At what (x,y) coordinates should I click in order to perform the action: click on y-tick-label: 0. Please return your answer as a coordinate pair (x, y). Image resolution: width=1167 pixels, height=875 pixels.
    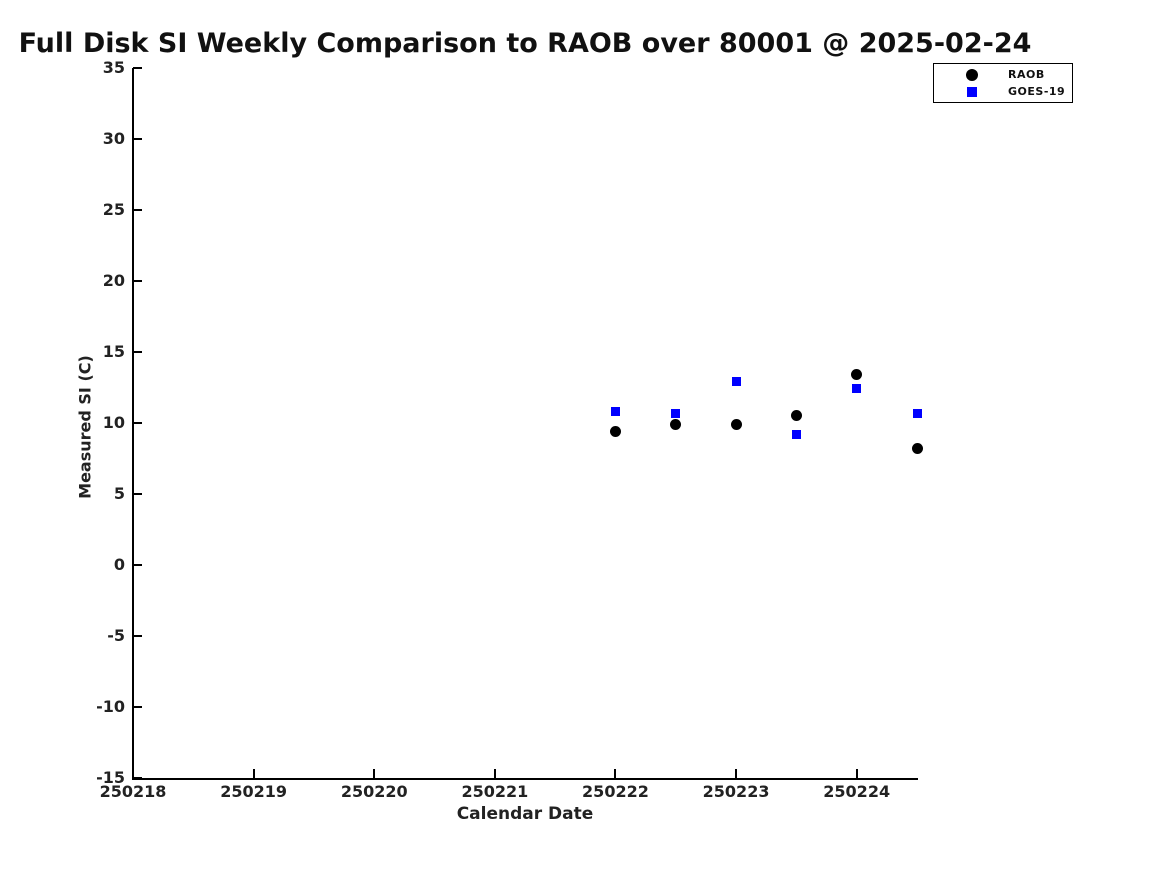
    Looking at the image, I should click on (119, 564).